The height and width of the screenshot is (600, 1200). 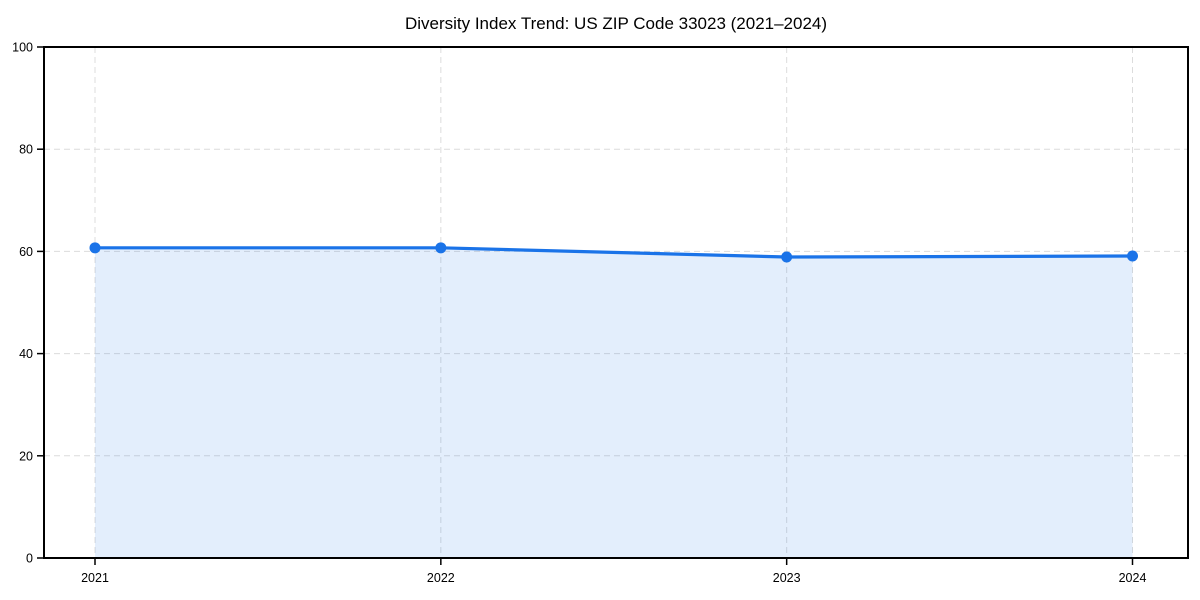 What do you see at coordinates (22, 48) in the screenshot?
I see `y-tick-label: 100` at bounding box center [22, 48].